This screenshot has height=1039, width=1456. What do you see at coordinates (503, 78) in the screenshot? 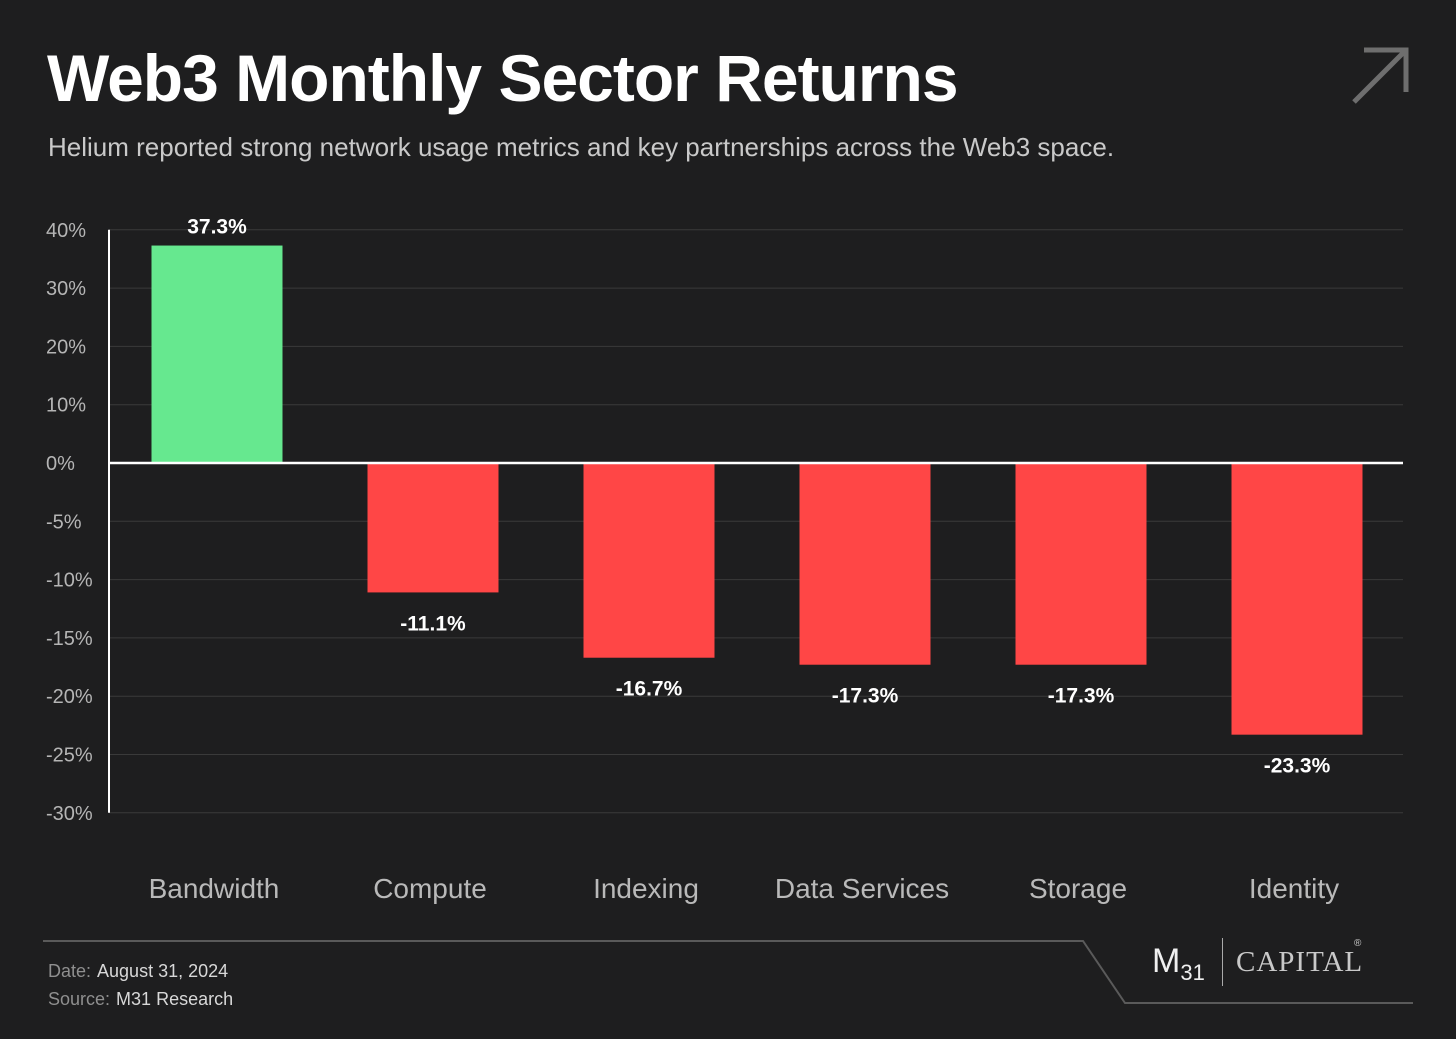
I see `chart-title: Web3 Monthly Sector Returns` at bounding box center [503, 78].